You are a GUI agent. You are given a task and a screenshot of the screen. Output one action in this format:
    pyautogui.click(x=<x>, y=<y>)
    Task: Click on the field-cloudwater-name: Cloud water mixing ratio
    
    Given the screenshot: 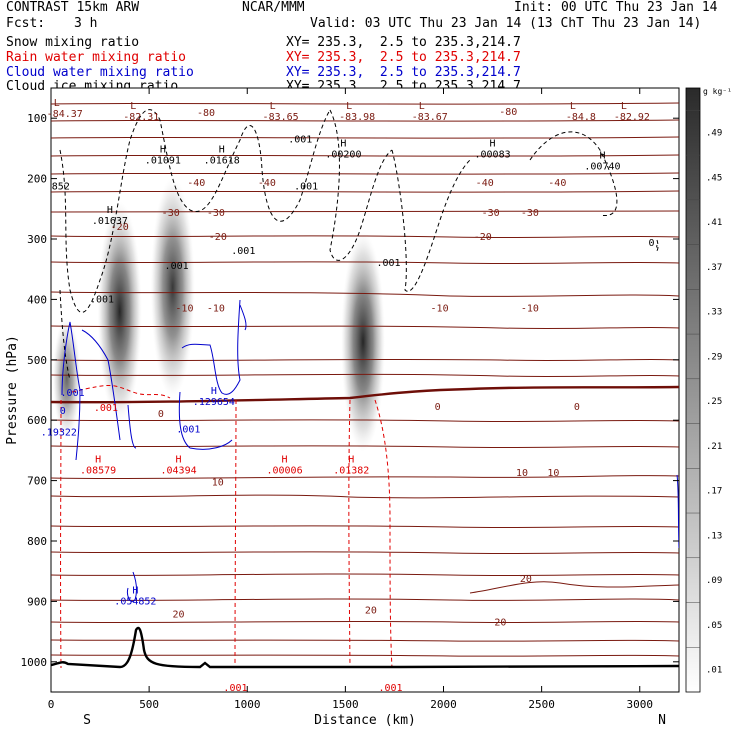 What is the action you would take?
    pyautogui.click(x=100, y=72)
    